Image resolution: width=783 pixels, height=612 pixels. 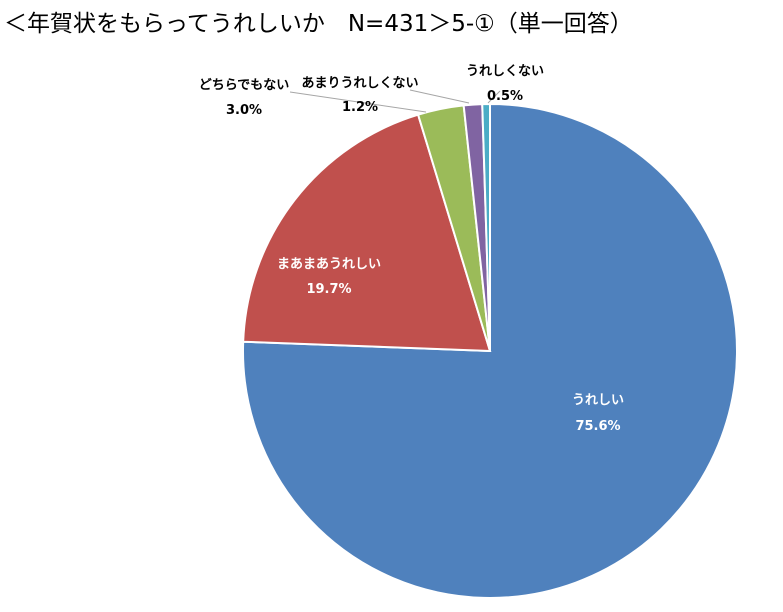 What do you see at coordinates (597, 426) in the screenshot?
I see `slice-value-1: 75.6%` at bounding box center [597, 426].